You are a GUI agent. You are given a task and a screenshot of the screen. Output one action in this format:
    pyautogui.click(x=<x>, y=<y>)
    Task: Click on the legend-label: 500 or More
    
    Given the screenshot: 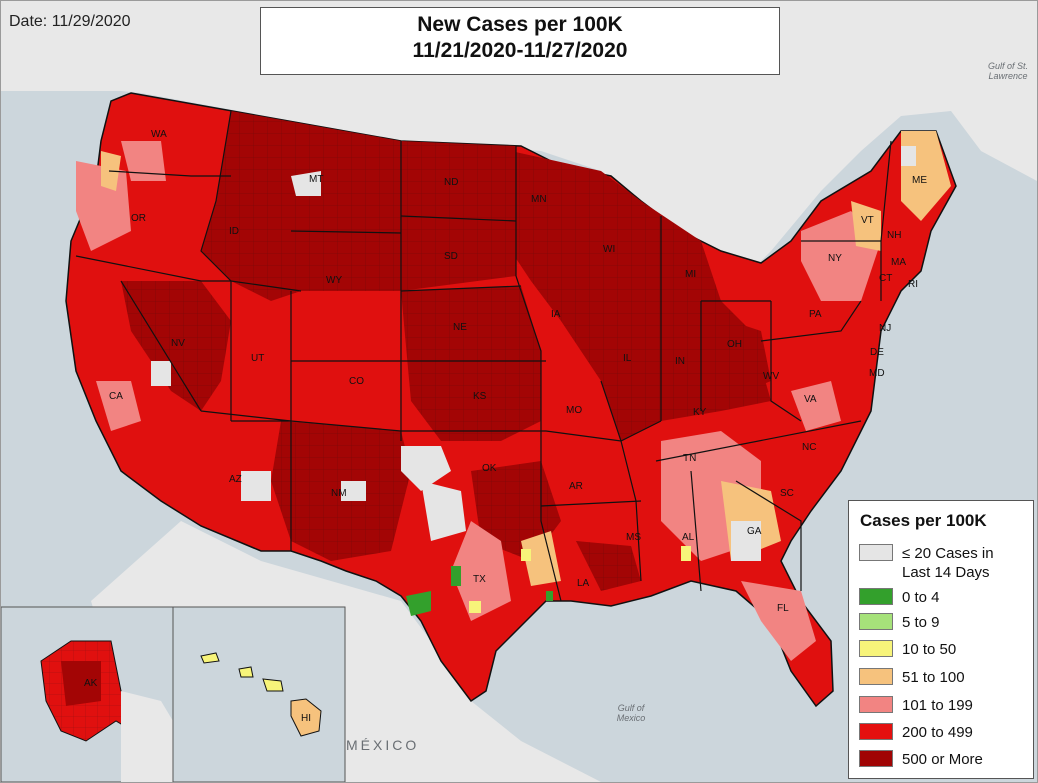 What is the action you would take?
    pyautogui.click(x=942, y=759)
    